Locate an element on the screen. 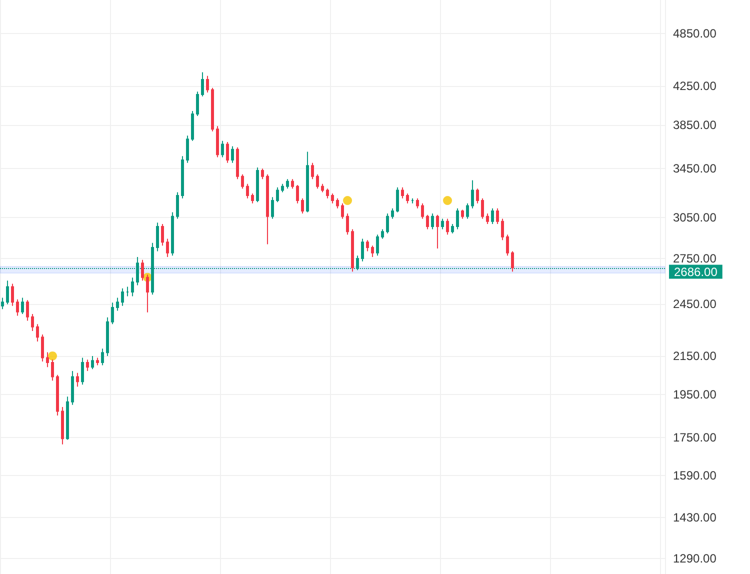 Image resolution: width=750 pixels, height=574 pixels. ref-line-label: 2686.00 is located at coordinates (696, 271).